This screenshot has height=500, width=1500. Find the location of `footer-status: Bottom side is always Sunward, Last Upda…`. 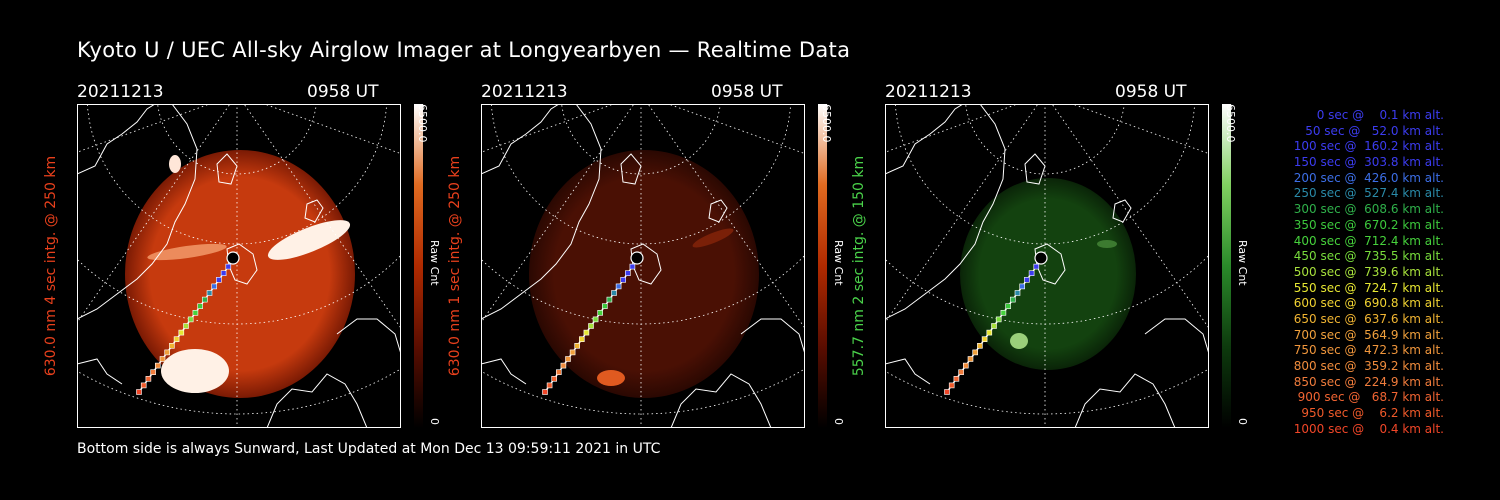

footer-status: Bottom side is always Sunward, Last Upda… is located at coordinates (369, 449).